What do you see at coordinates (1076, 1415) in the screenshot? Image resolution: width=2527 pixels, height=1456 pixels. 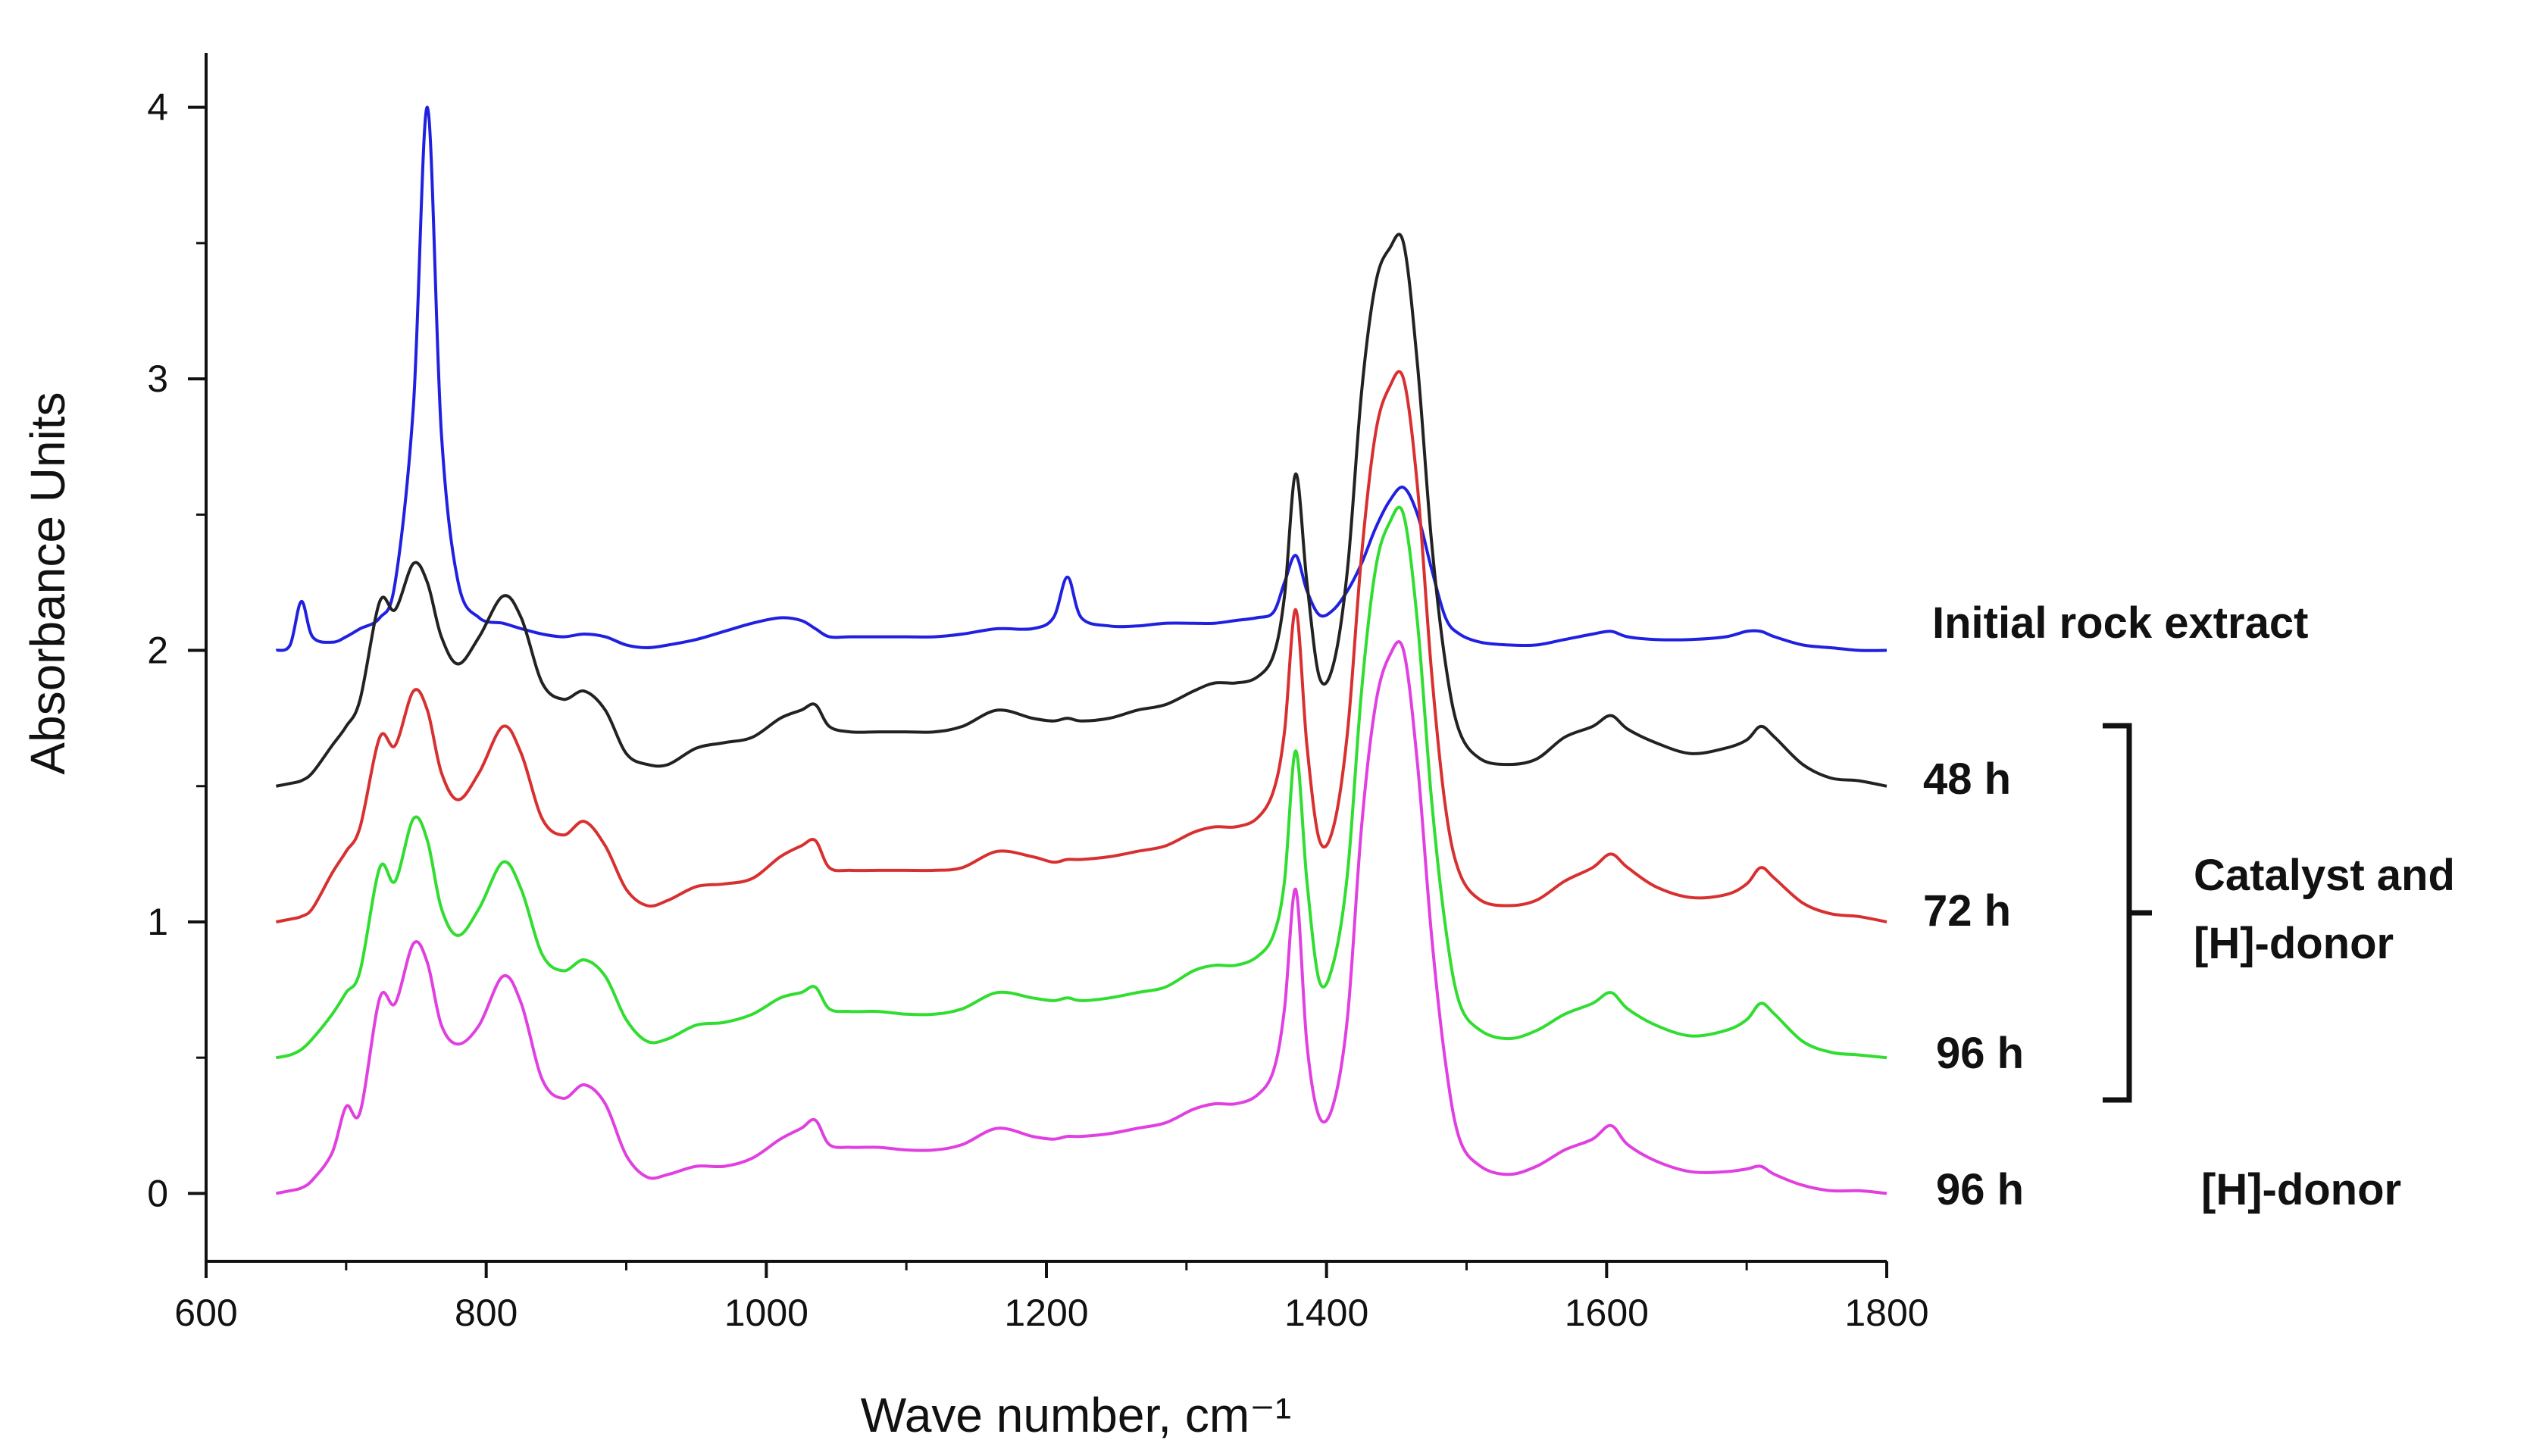 I see `x-axis-title: Wave number, cm⁻¹` at bounding box center [1076, 1415].